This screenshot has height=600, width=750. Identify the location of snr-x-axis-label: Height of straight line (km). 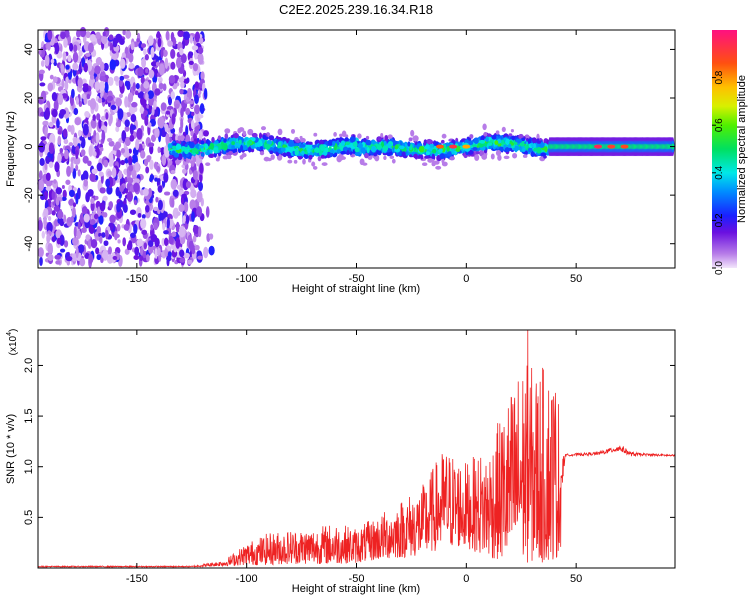
(356, 589).